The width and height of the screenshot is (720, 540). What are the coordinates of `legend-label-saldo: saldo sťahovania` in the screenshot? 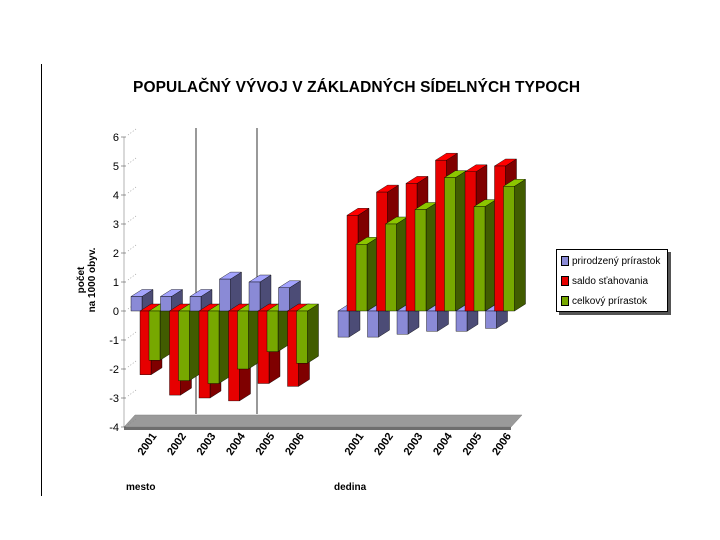 It's located at (610, 281).